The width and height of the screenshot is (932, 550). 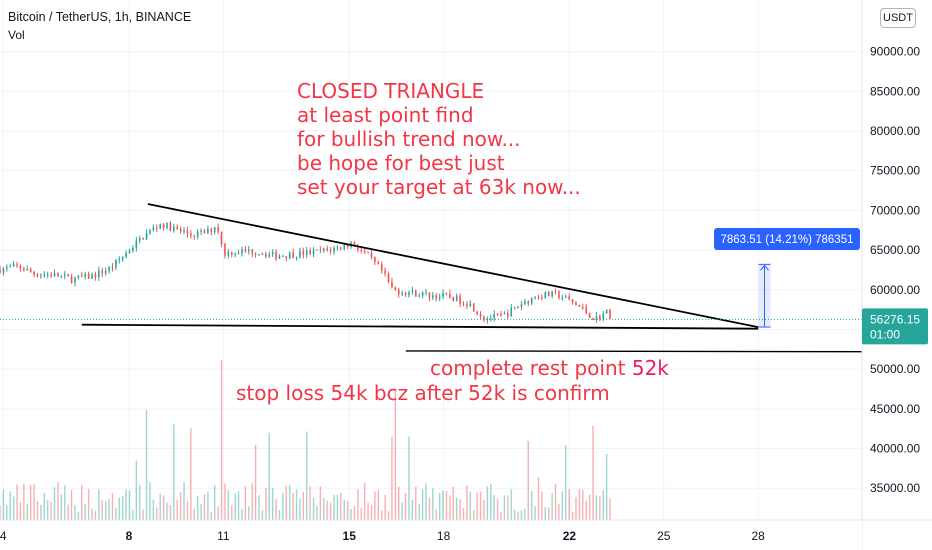 What do you see at coordinates (895, 369) in the screenshot?
I see `price-tick-label: 50000.00` at bounding box center [895, 369].